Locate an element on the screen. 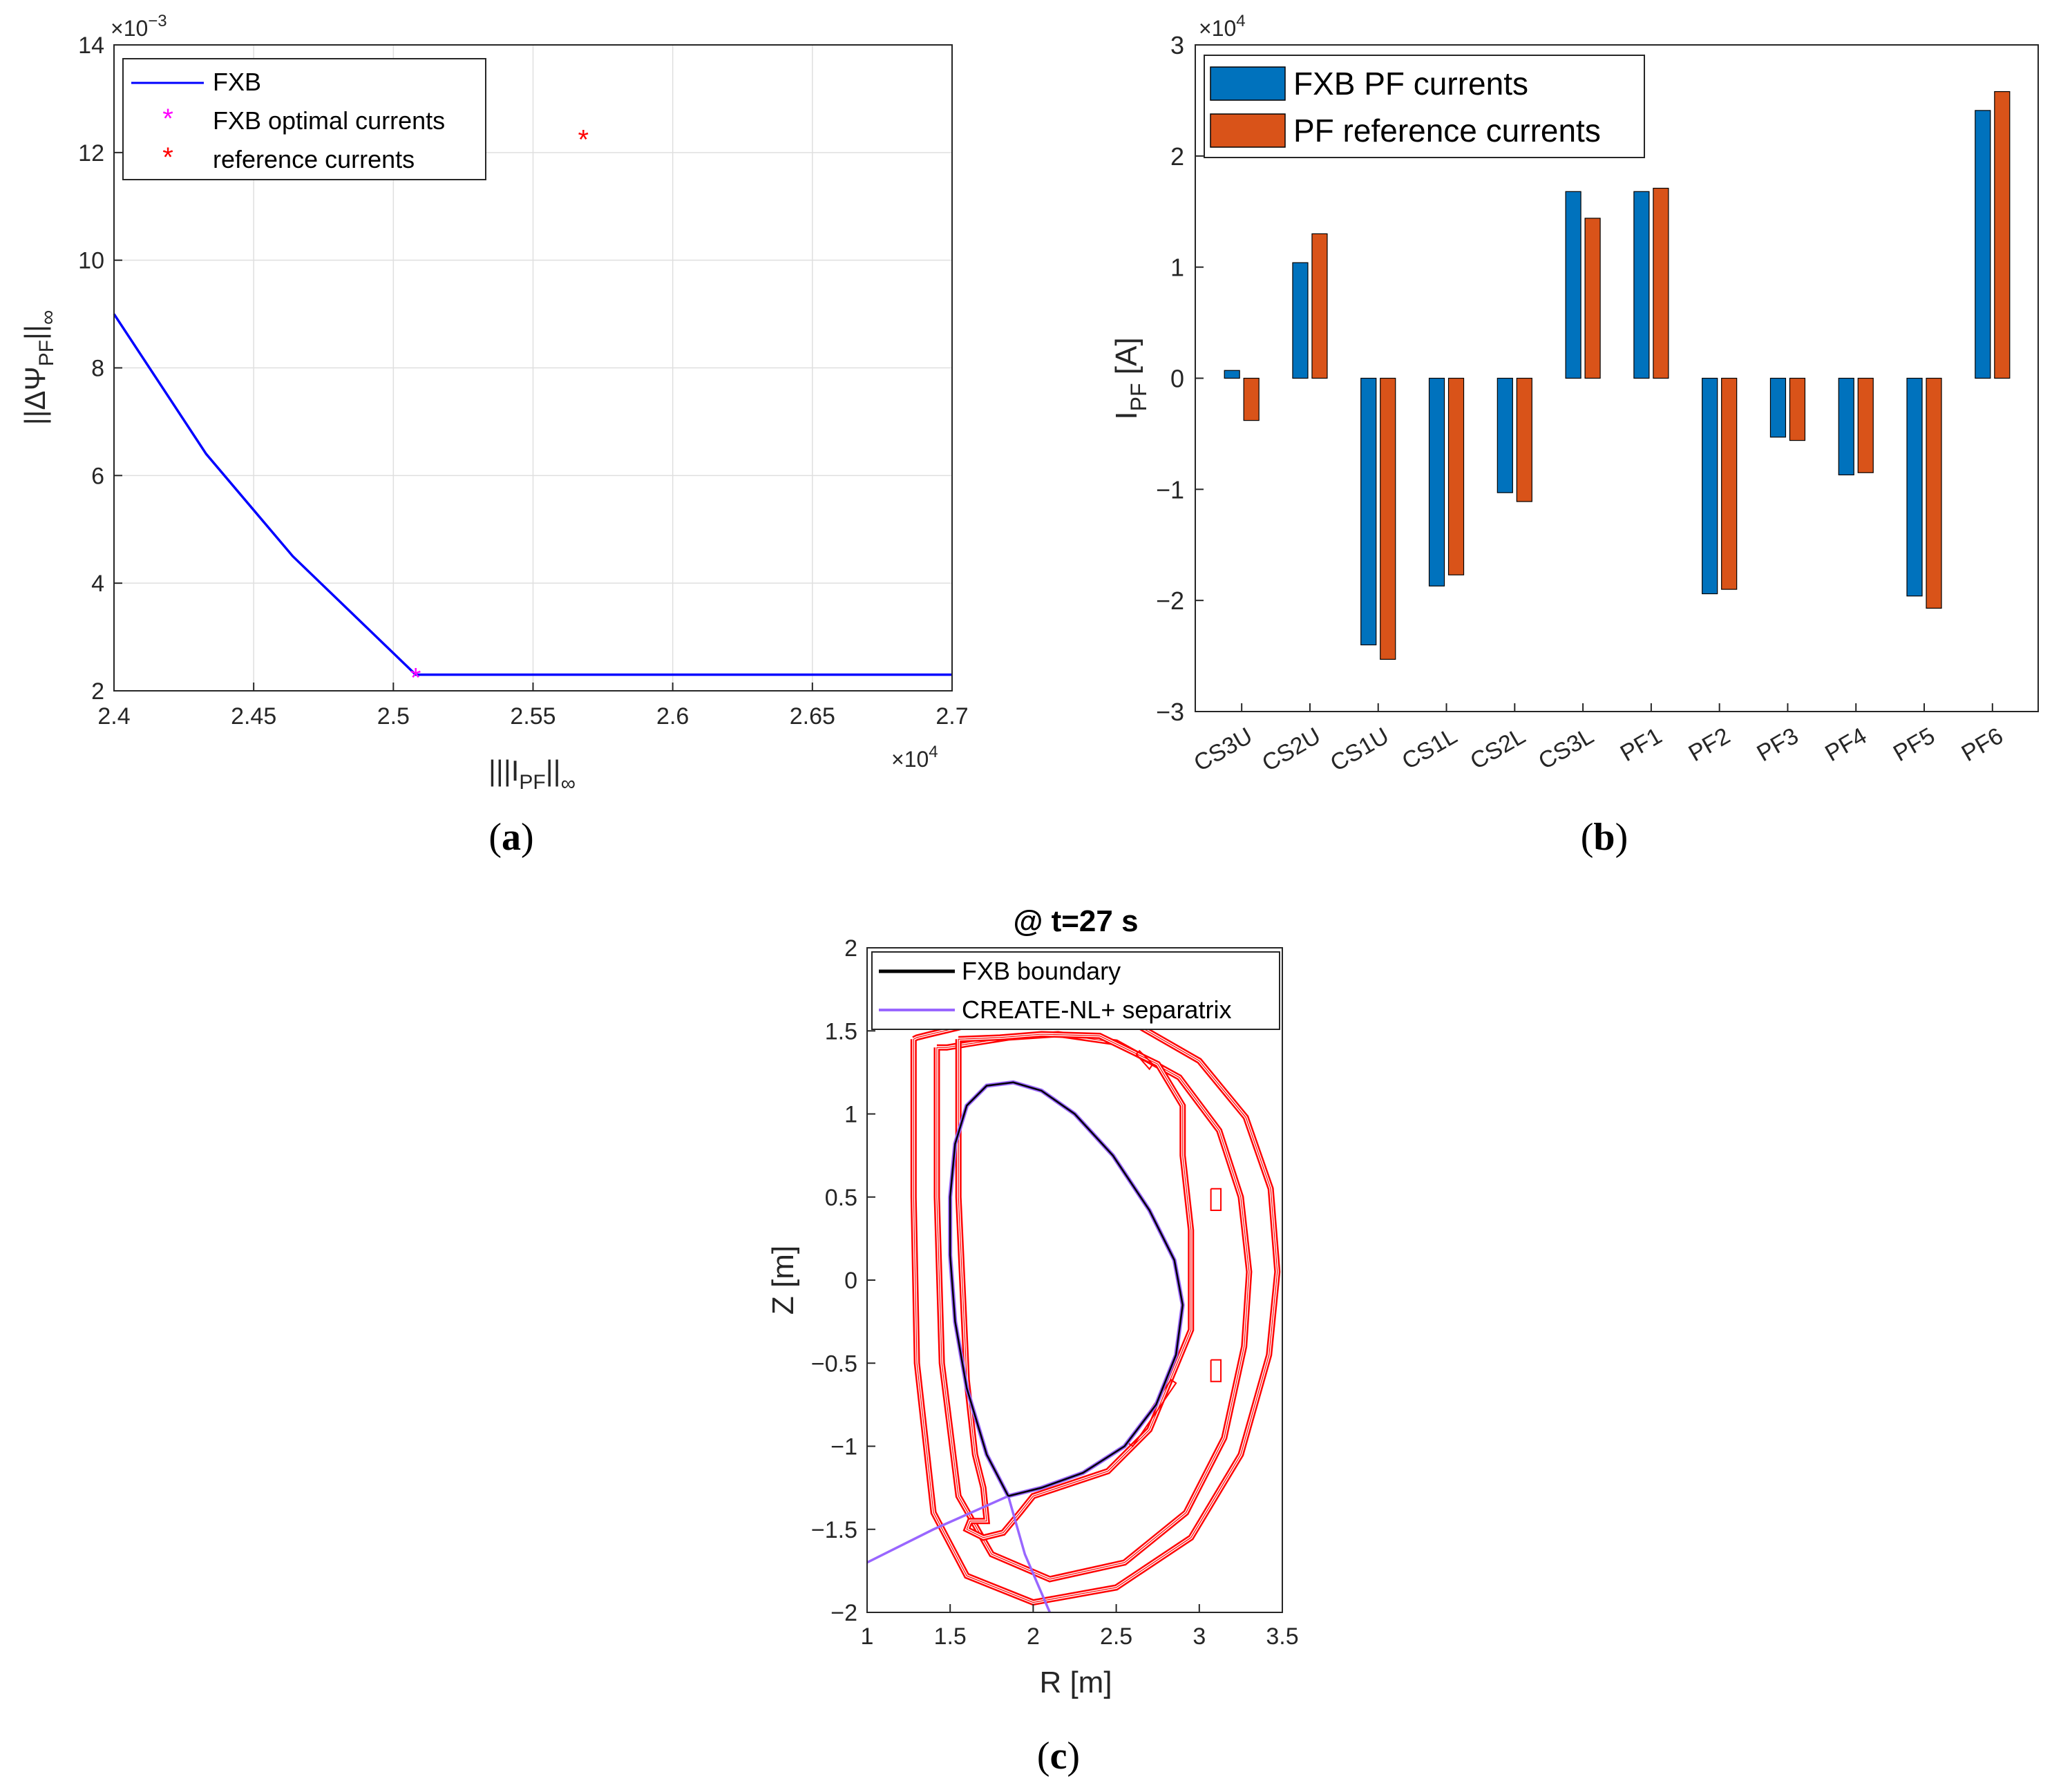  legend-fxb-optimal-label: FXB optimal currents is located at coordinates (329, 120).